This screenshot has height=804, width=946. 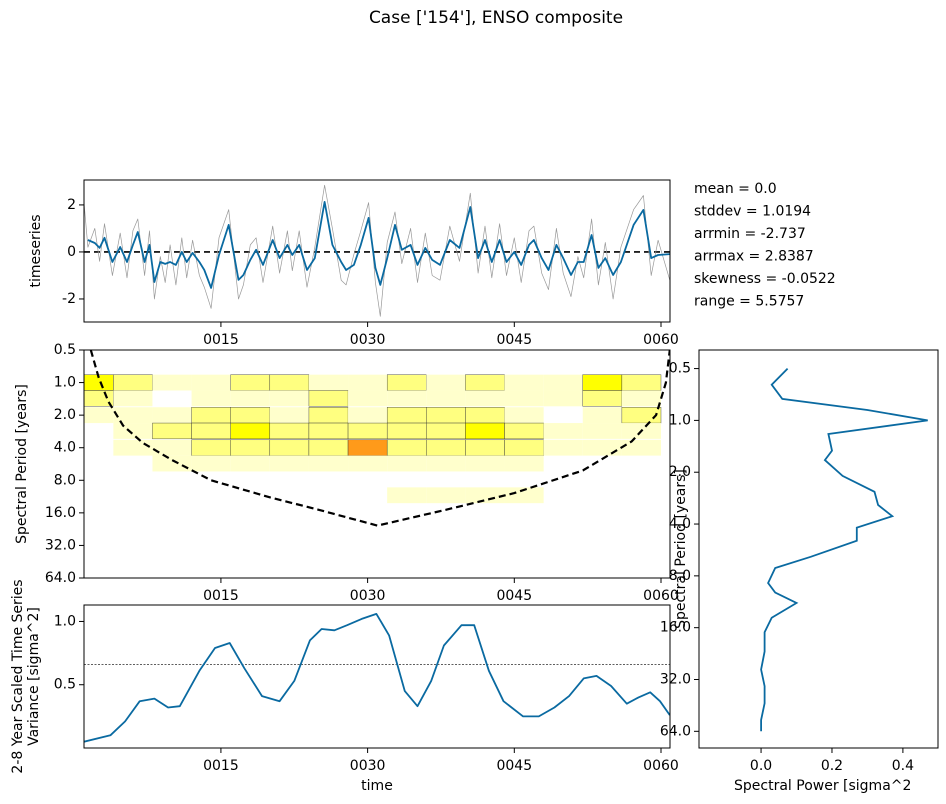 What do you see at coordinates (903, 766) in the screenshot?
I see `x-tick-label: 0.4` at bounding box center [903, 766].